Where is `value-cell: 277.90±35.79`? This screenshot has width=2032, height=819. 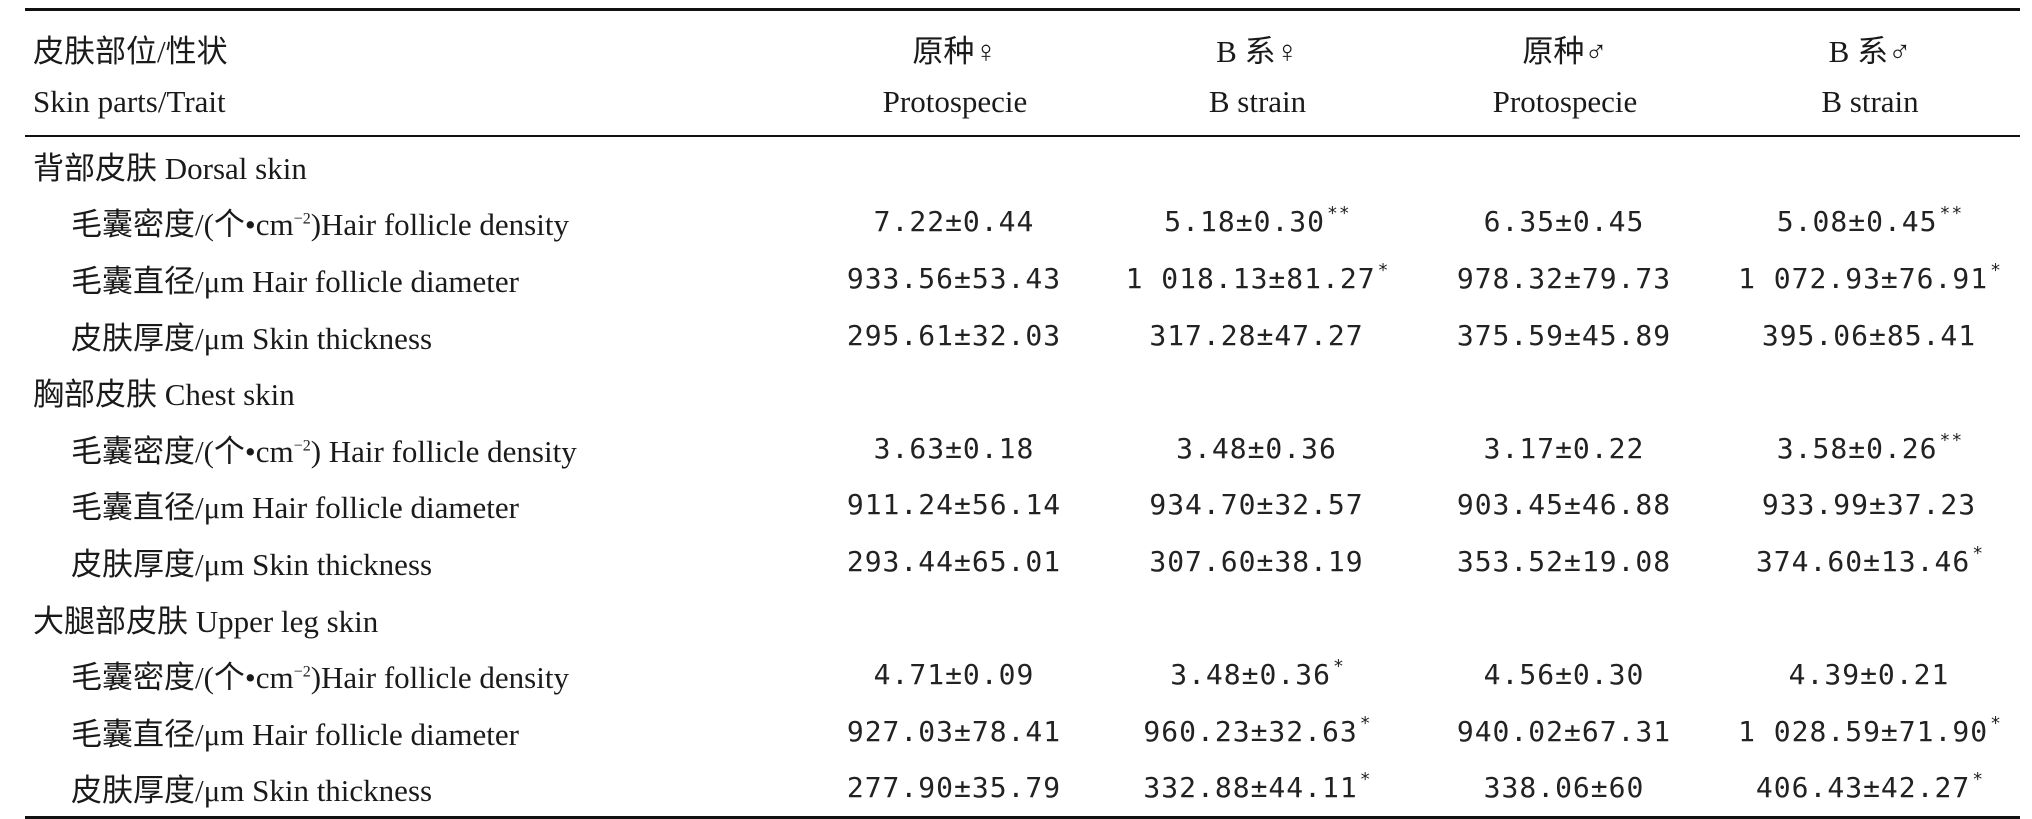 value-cell: 277.90±35.79 is located at coordinates (955, 789).